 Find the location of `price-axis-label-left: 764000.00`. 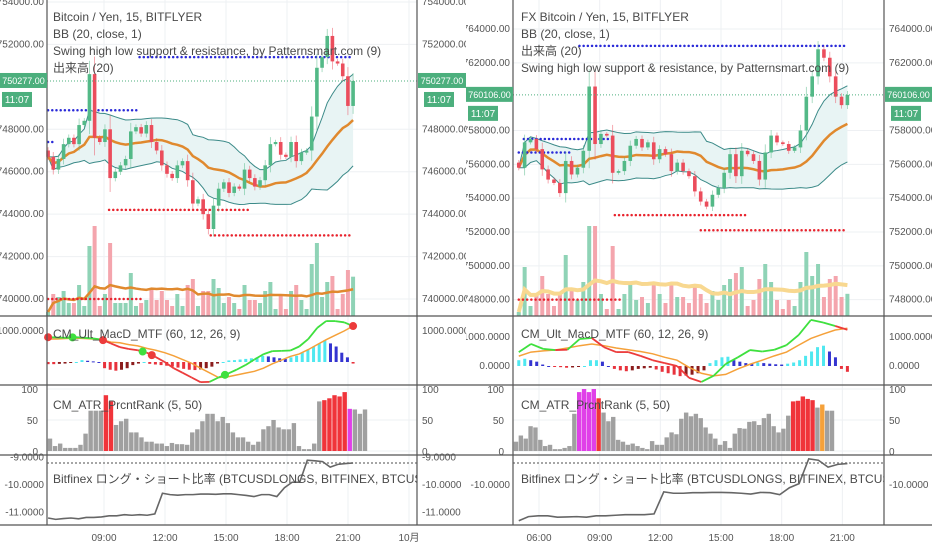

price-axis-label-left: 764000.00 is located at coordinates (488, 29).